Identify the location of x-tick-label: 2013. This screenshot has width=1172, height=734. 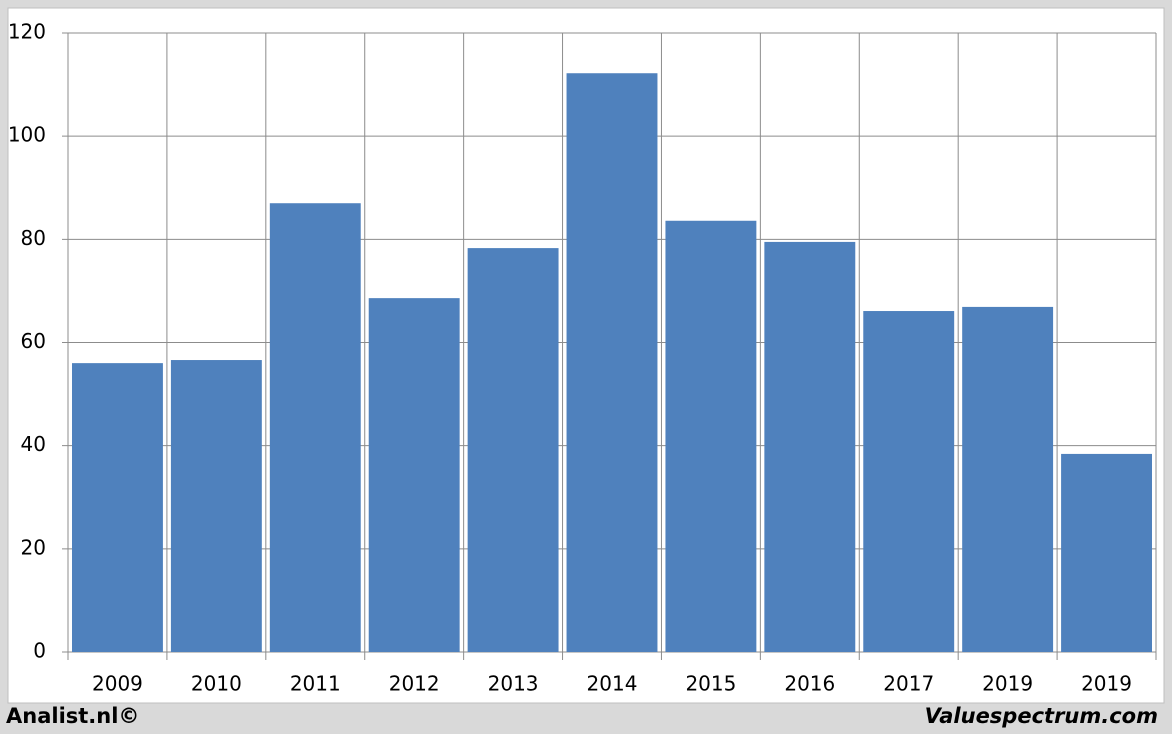
(513, 684).